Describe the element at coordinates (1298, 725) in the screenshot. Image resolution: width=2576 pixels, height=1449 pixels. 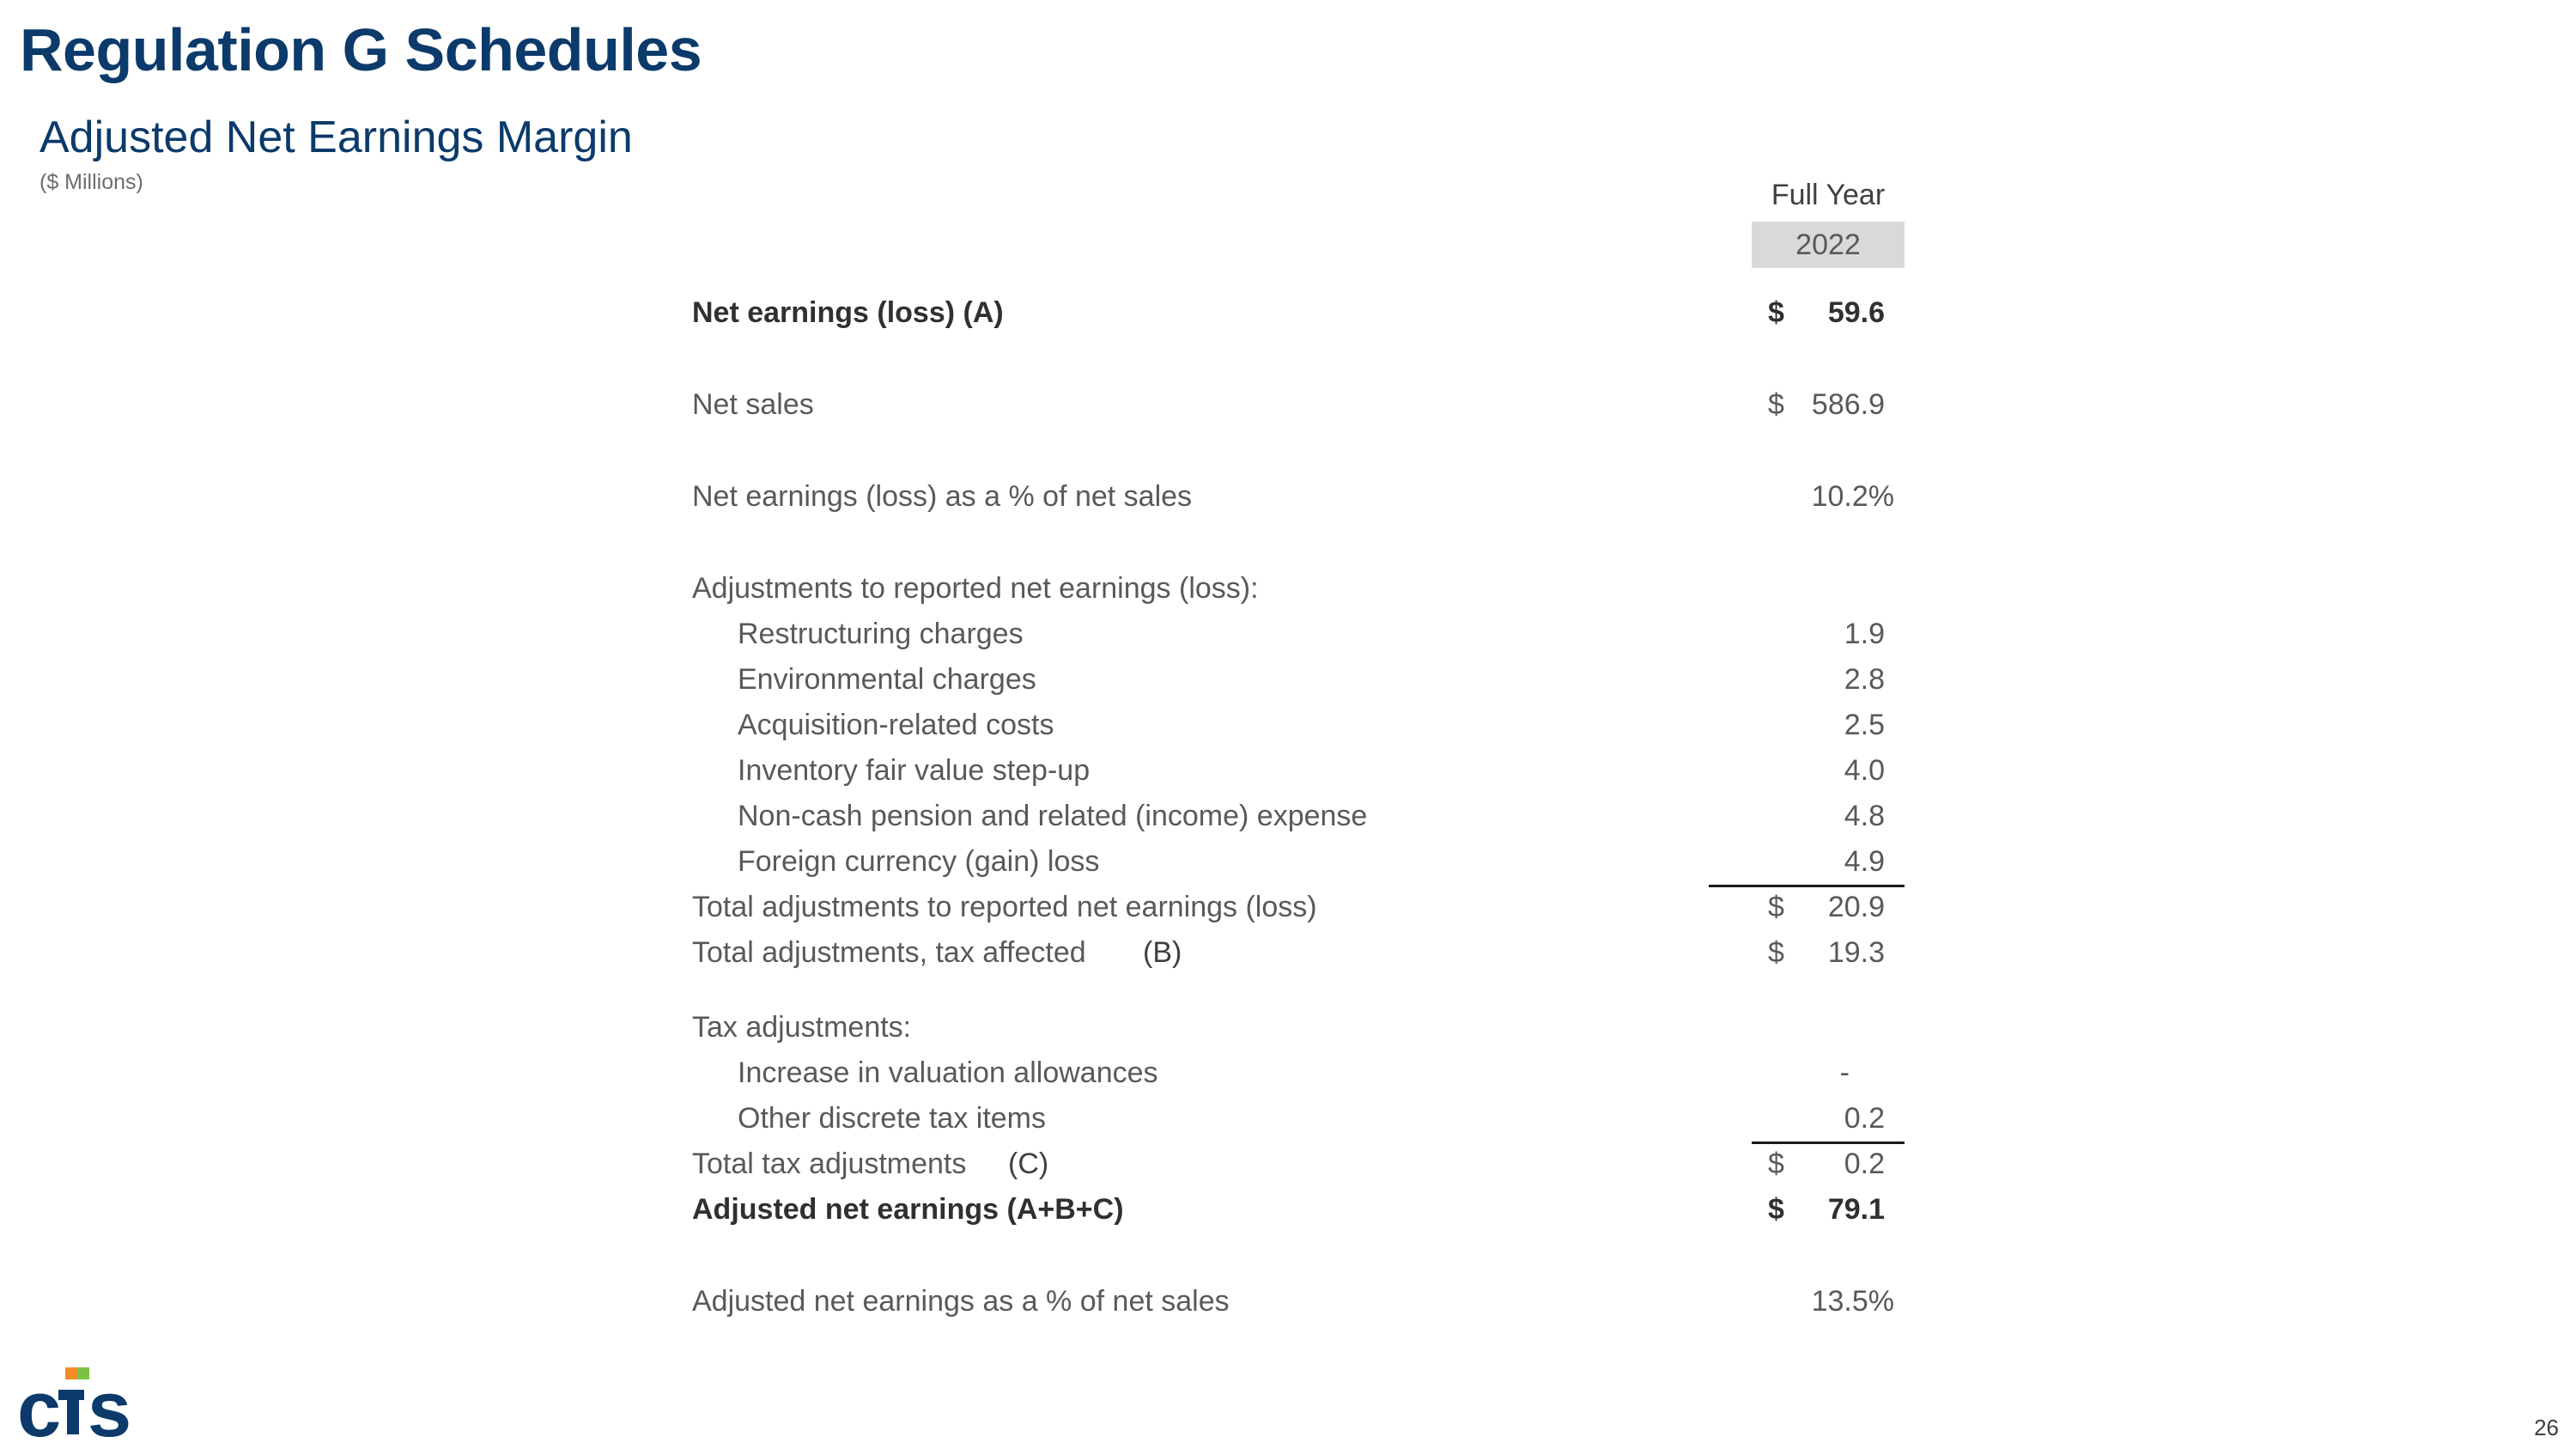
I see `table-row-acquisition: Acquisition-related costs 2.5` at that location.